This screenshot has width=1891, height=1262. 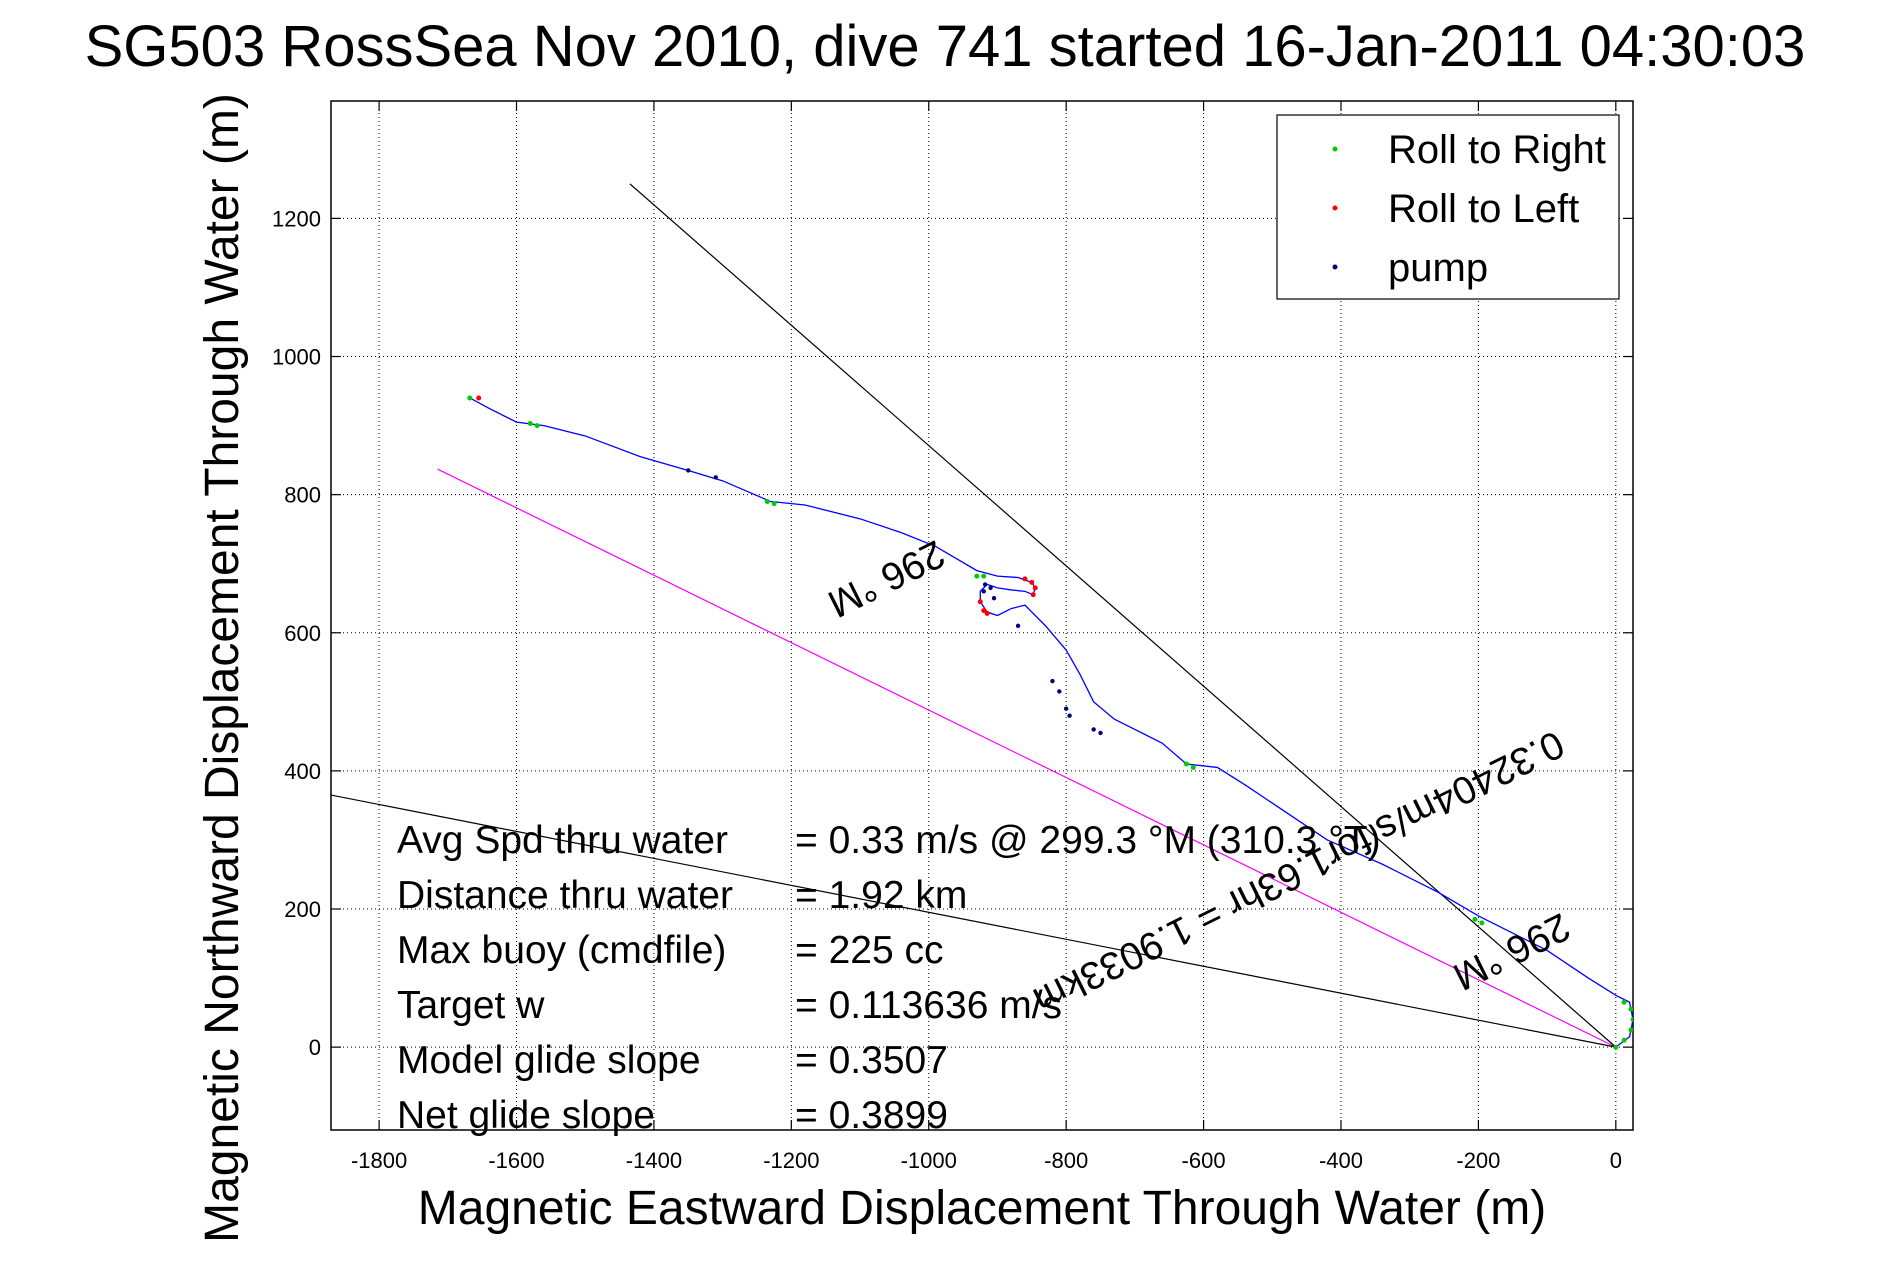 I want to click on stat-label: Max buoy (cmdfile), so click(x=561, y=950).